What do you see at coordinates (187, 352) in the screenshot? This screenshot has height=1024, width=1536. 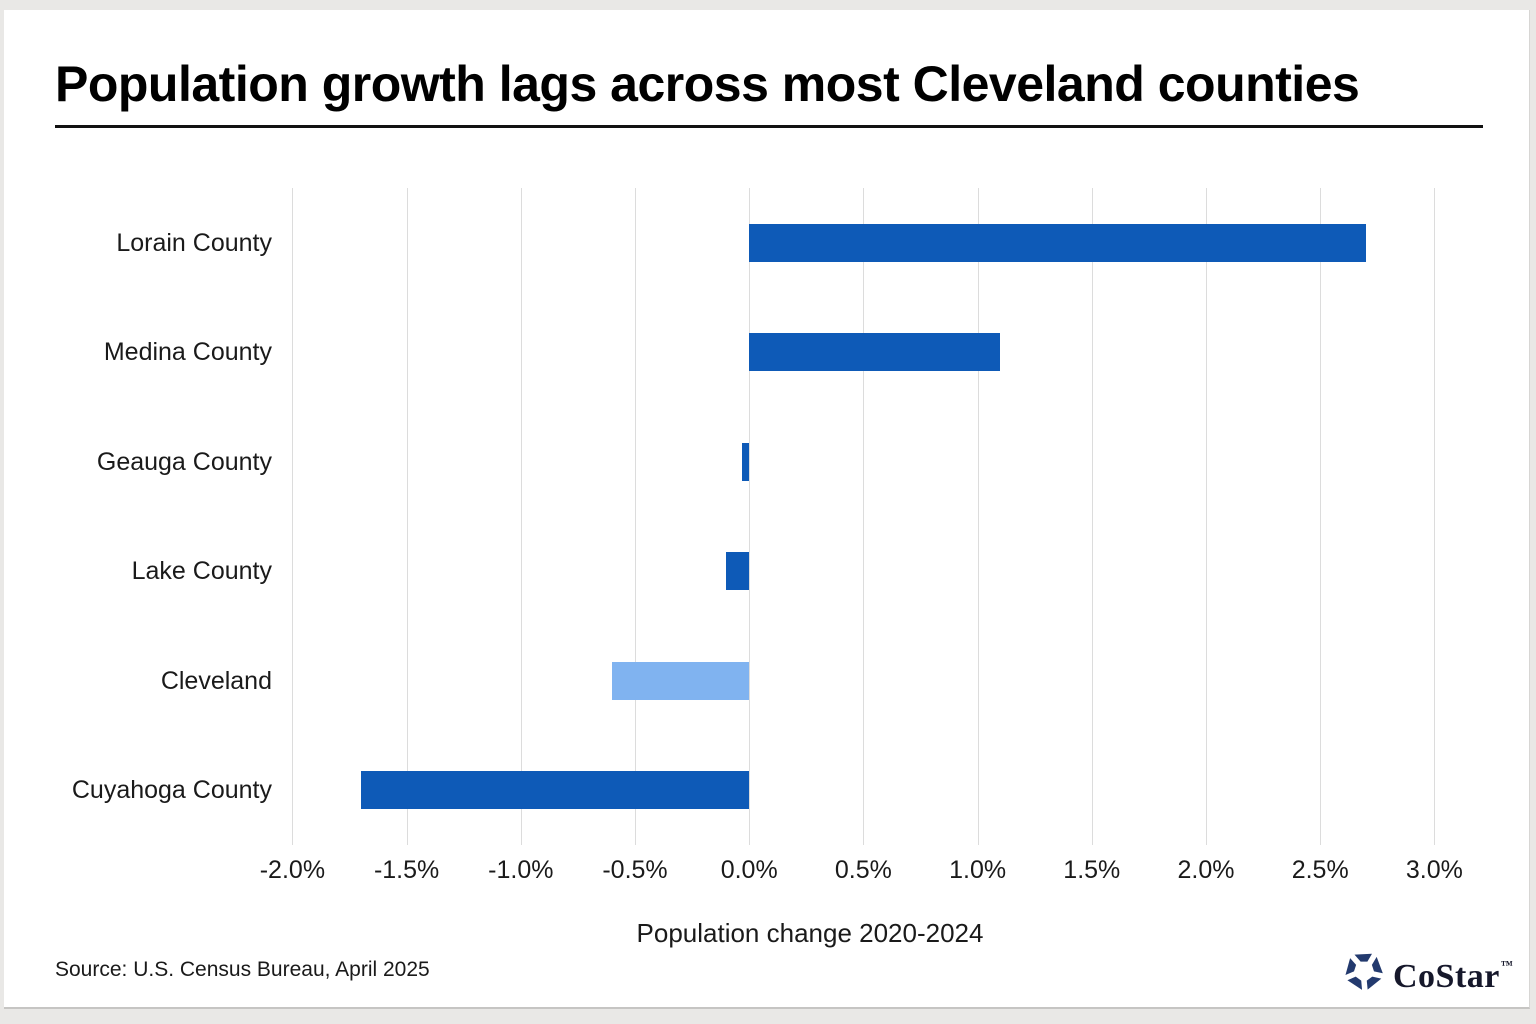 I see `category-label-medina-county: Medina County` at bounding box center [187, 352].